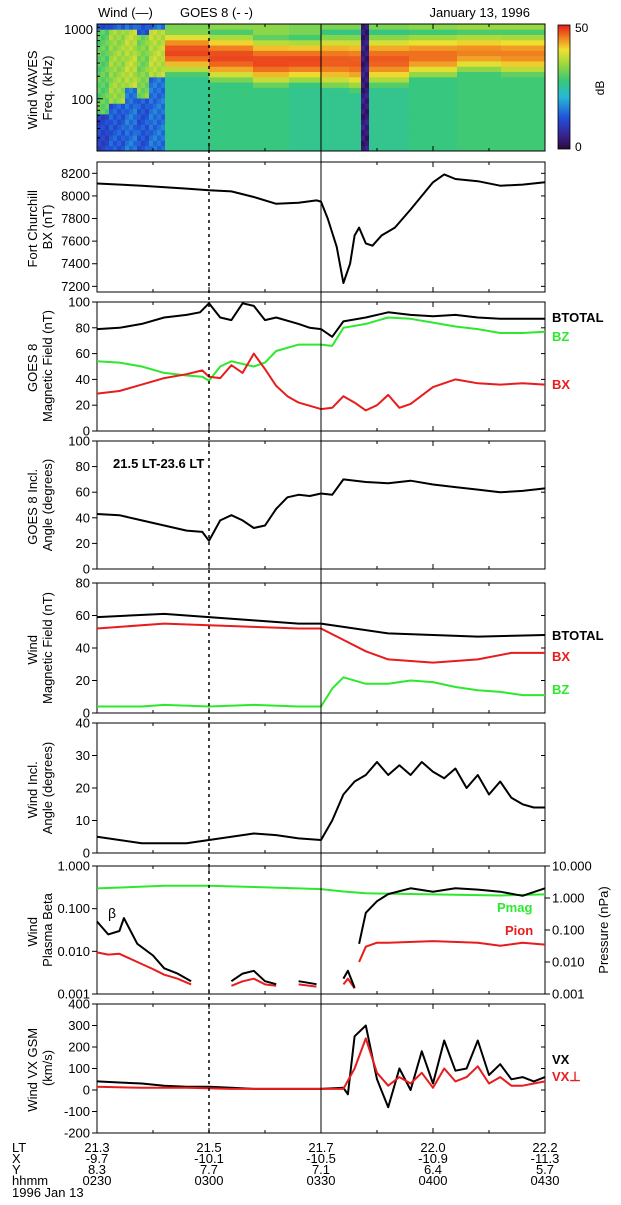 The height and width of the screenshot is (1205, 621). Describe the element at coordinates (125, 12) in the screenshot. I see `header-wind: Wind (—)` at that location.